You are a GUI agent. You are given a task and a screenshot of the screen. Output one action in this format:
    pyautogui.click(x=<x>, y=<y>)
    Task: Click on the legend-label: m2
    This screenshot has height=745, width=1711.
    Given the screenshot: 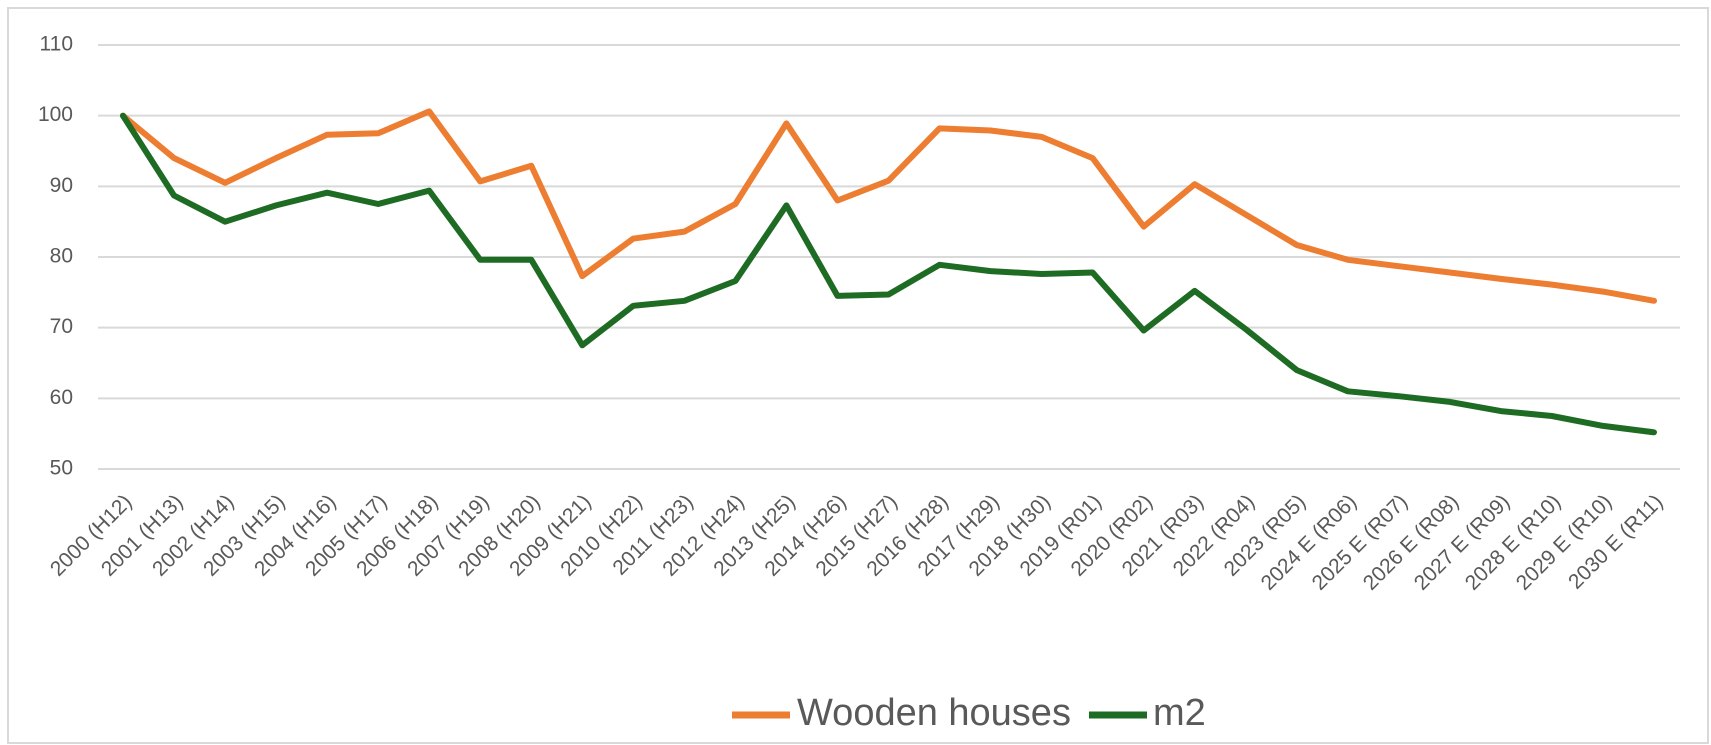 What is the action you would take?
    pyautogui.click(x=1179, y=713)
    